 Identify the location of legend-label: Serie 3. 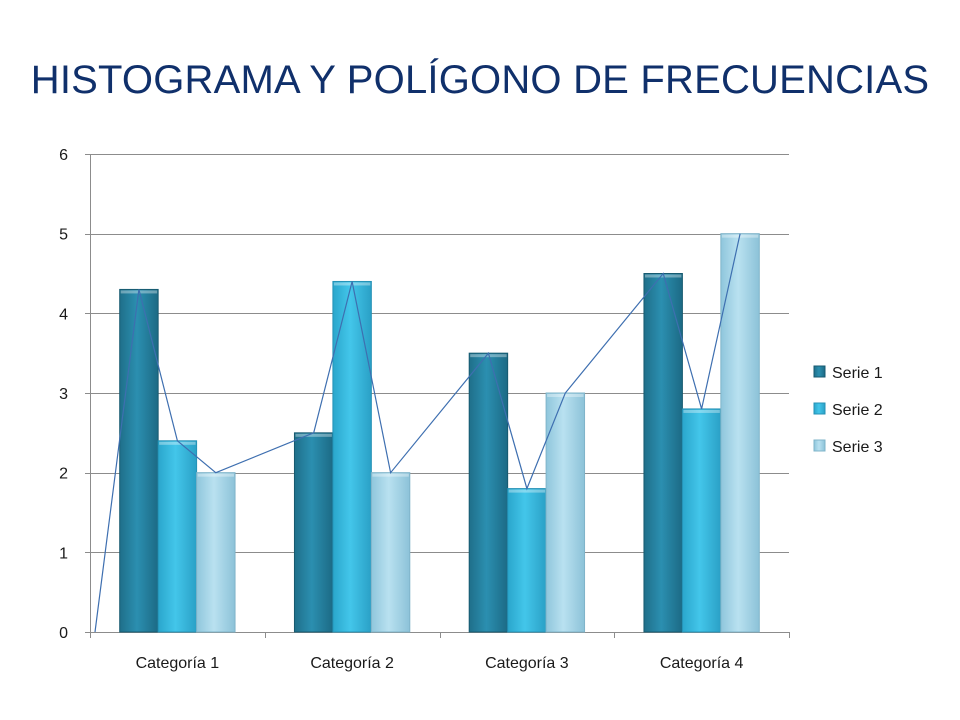
(857, 447).